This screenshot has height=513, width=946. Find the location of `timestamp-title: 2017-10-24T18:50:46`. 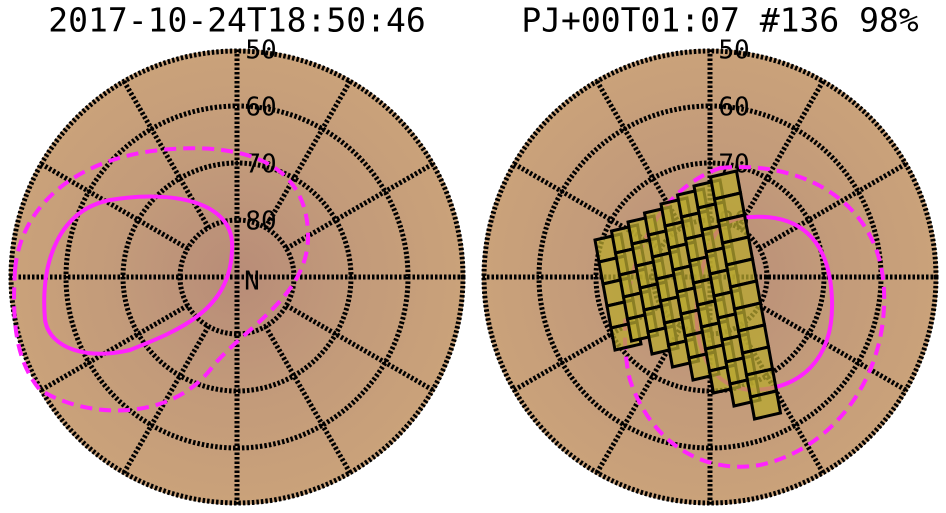

timestamp-title: 2017-10-24T18:50:46 is located at coordinates (237, 20).